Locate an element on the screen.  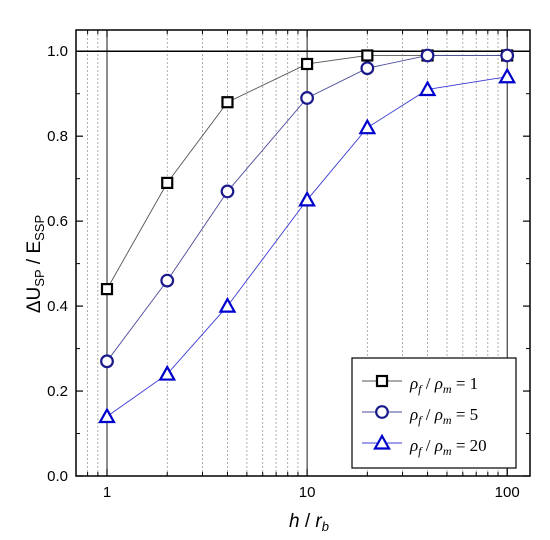
x-axis-title: h / rb is located at coordinates (309, 522).